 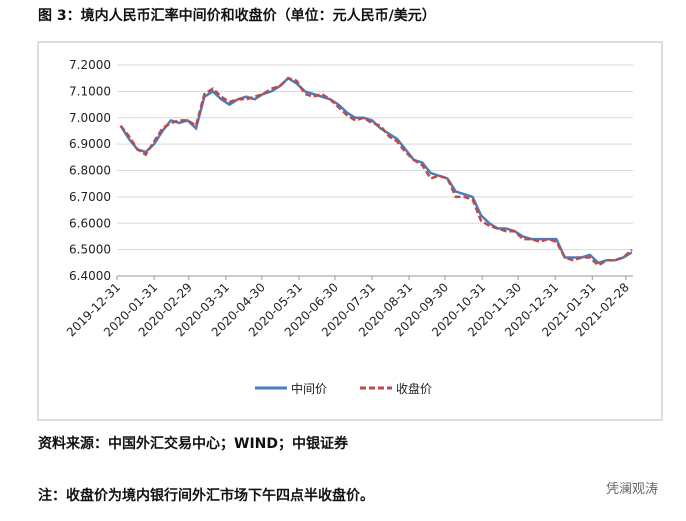 I want to click on note: 注：收盘价为境内银行间外汇市场下午四点半收盘价。, so click(x=206, y=495).